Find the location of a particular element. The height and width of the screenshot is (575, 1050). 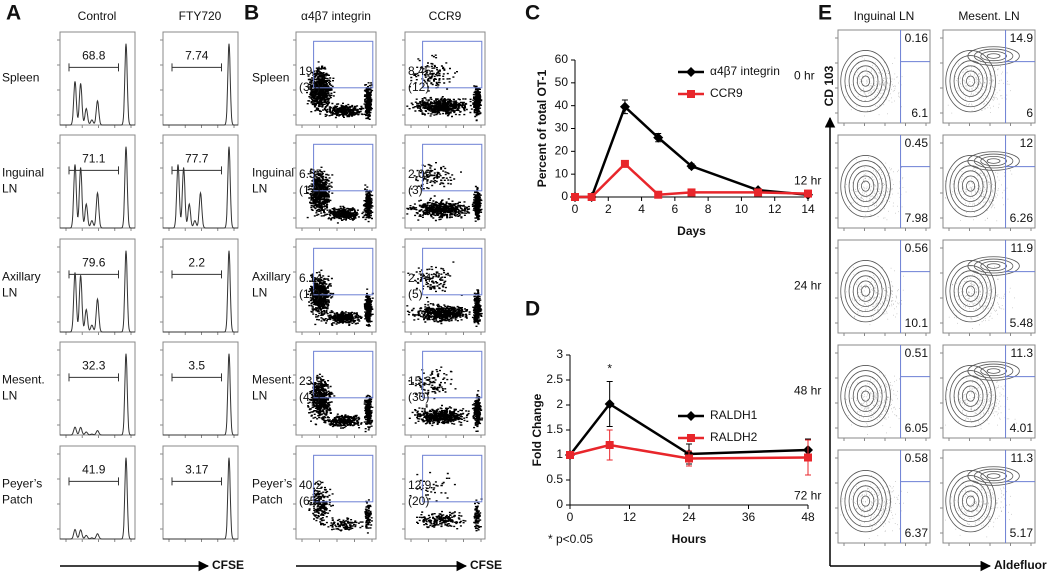

series-line is located at coordinates (689, 451).